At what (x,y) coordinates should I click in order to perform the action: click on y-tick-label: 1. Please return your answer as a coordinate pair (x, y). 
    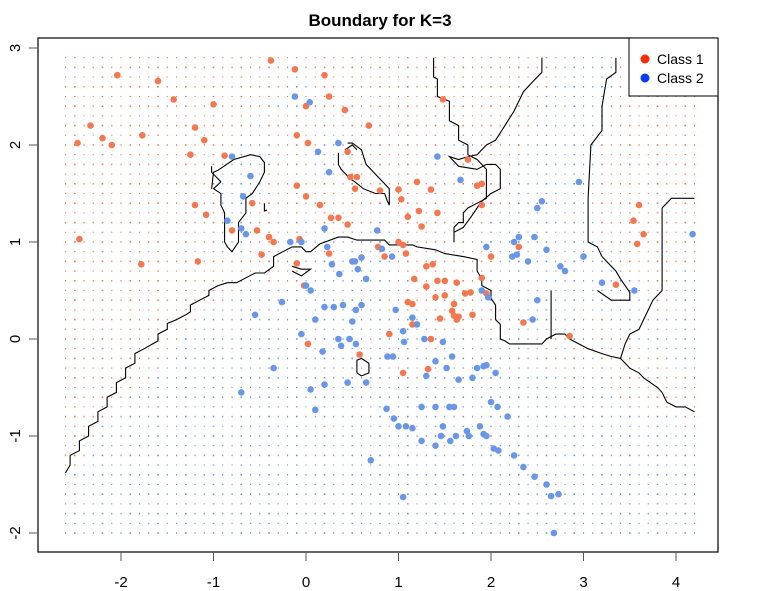
    Looking at the image, I should click on (15, 242).